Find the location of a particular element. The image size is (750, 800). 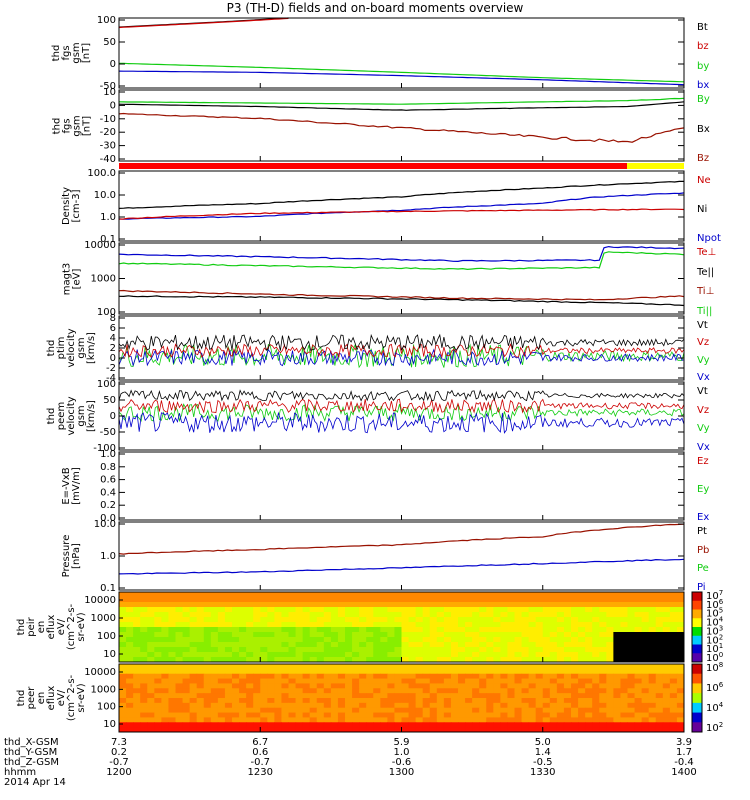

legend-Pe: Pe is located at coordinates (703, 569).